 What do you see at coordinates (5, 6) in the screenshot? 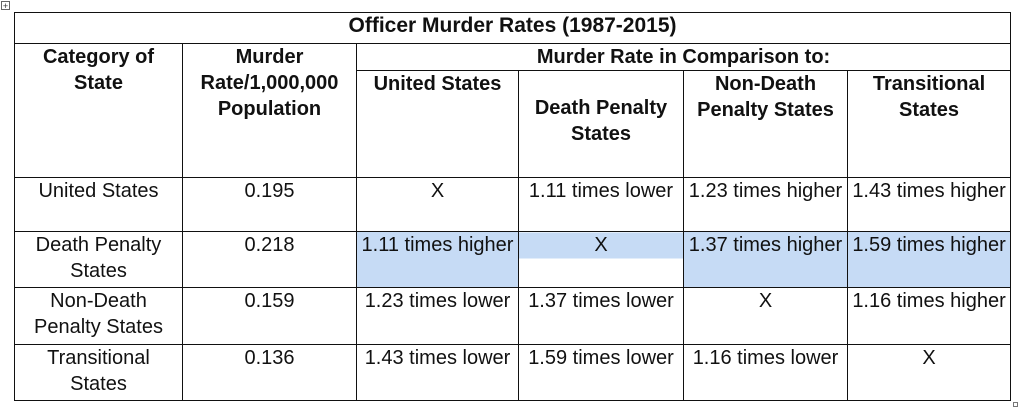
I see `table-move-handle-icon: +` at bounding box center [5, 6].